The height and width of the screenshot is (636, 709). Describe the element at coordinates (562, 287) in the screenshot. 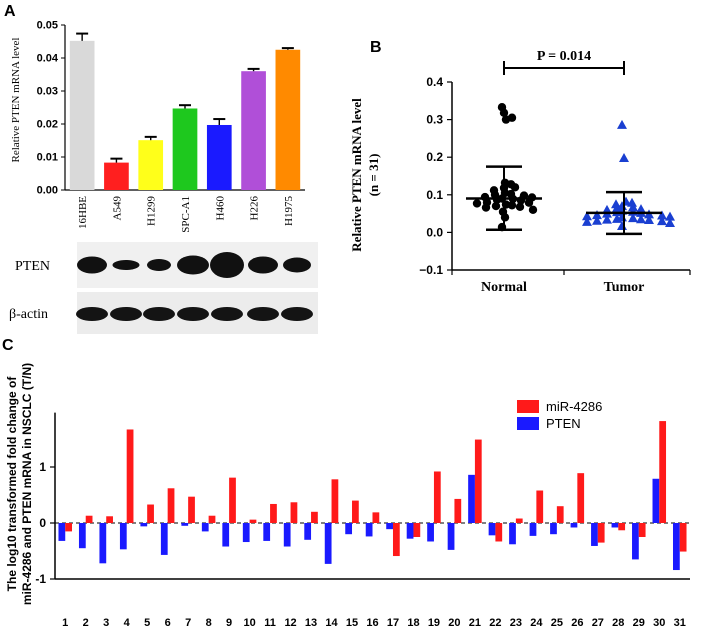

I see `panel-b-xtick-labels: Normal Tumor` at that location.